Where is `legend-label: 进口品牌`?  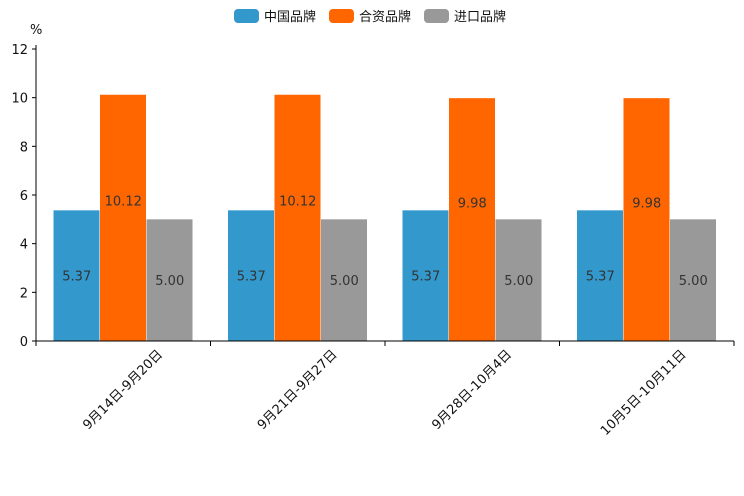
legend-label: 进口品牌 is located at coordinates (480, 17).